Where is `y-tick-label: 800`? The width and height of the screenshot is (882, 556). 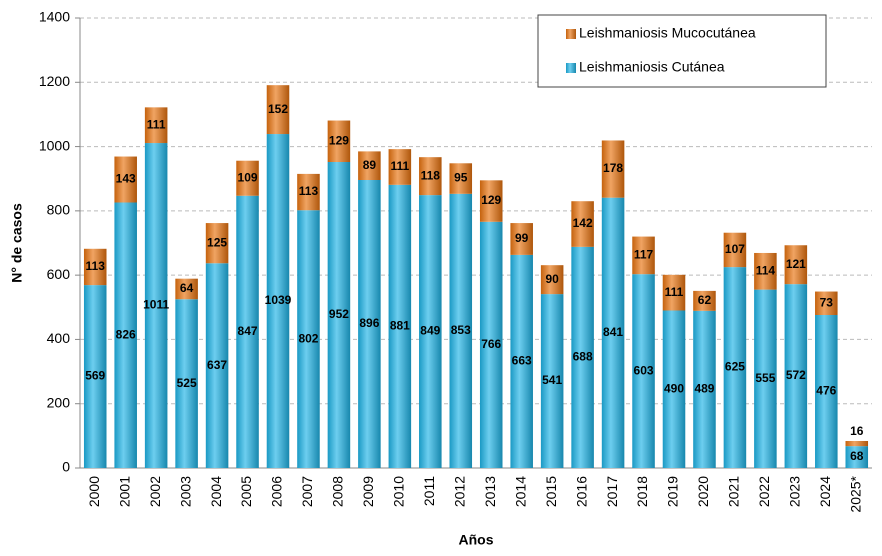
y-tick-label: 800 is located at coordinates (59, 210).